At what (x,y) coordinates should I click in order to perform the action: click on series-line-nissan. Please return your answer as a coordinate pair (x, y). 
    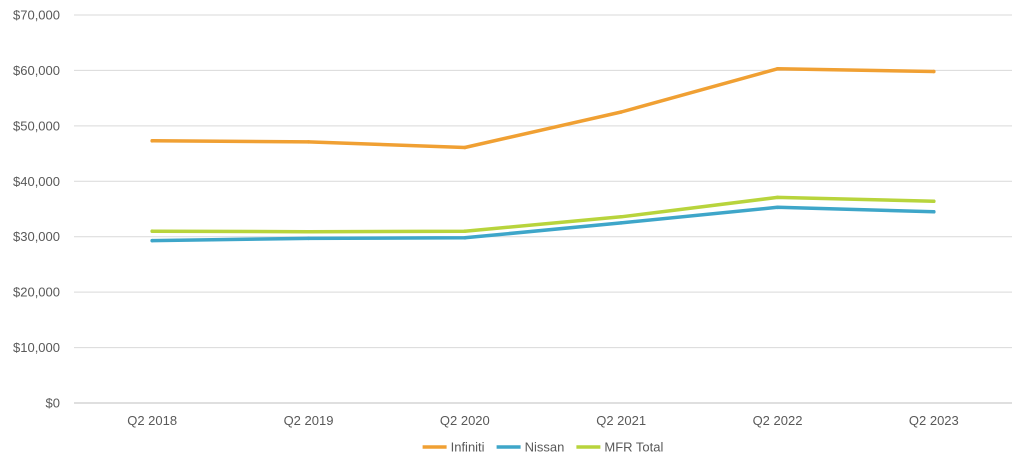
    Looking at the image, I should click on (543, 224).